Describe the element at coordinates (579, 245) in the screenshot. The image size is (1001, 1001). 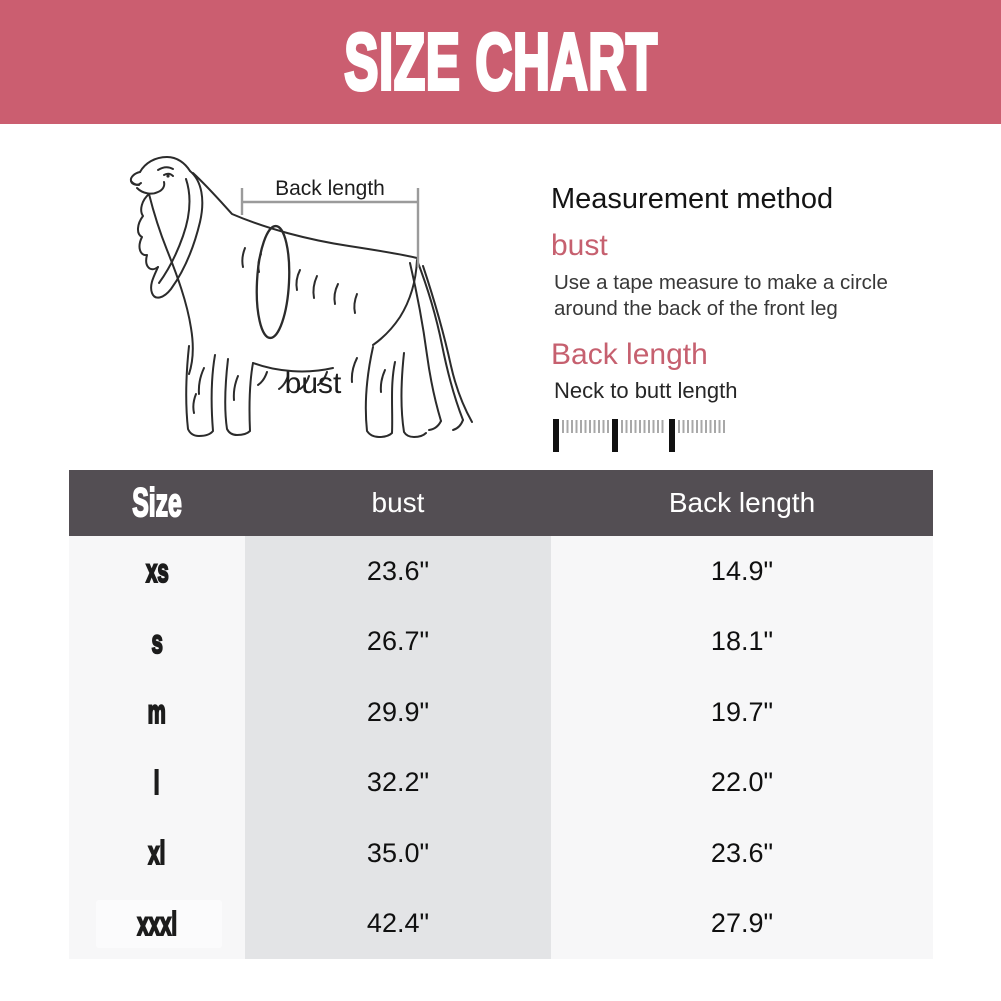
I see `bust-heading: bust` at that location.